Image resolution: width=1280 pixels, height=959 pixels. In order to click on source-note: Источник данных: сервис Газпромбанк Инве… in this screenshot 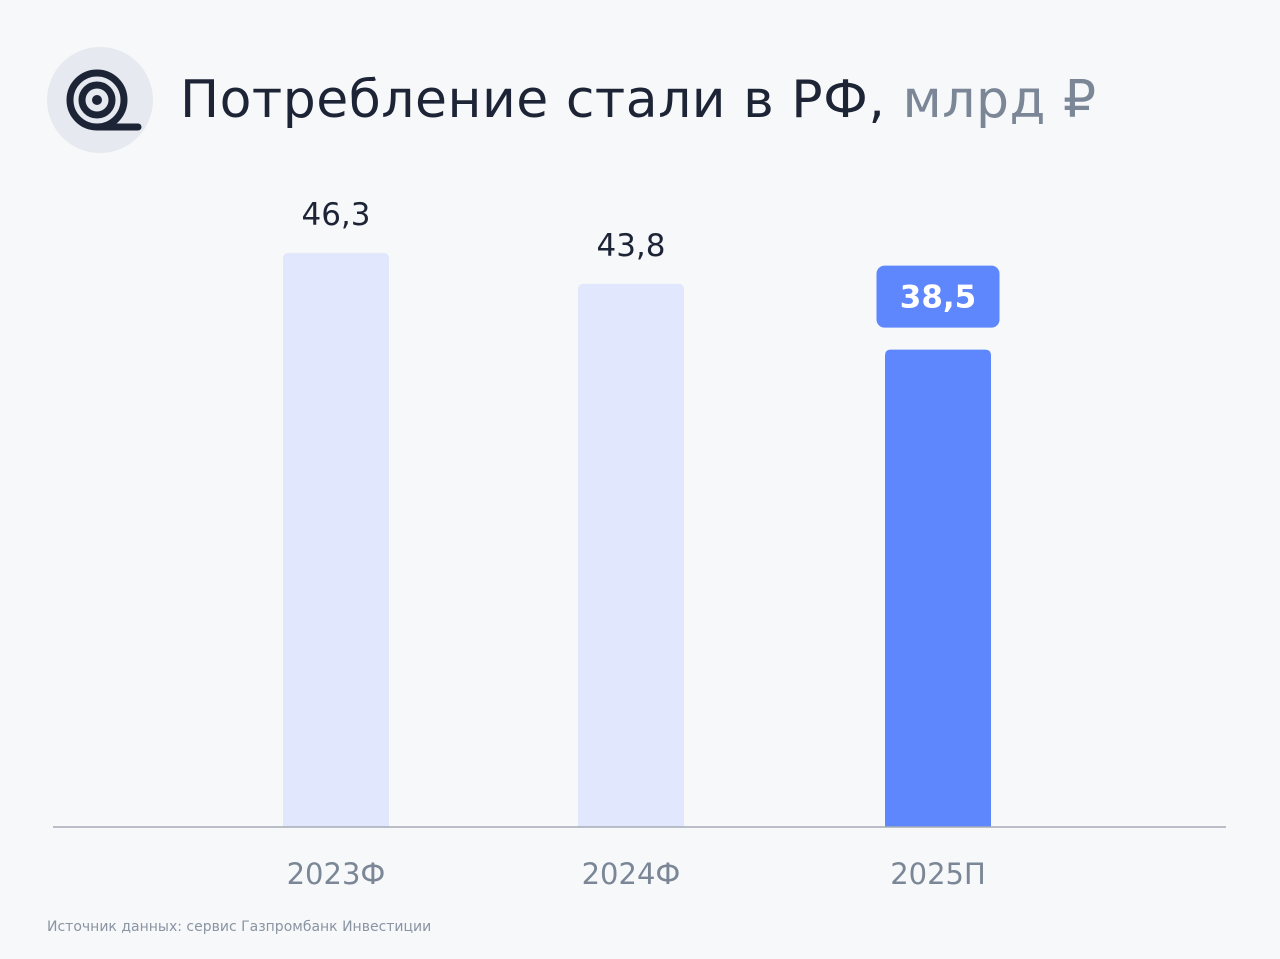, I will do `click(239, 927)`.